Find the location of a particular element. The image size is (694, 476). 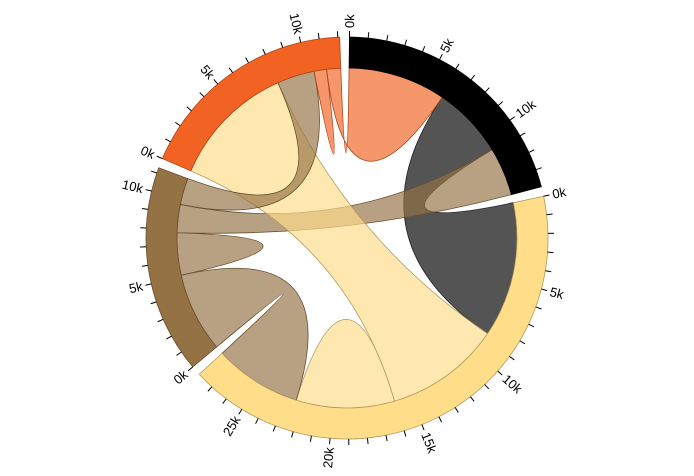

tick-label: 20k is located at coordinates (328, 457).